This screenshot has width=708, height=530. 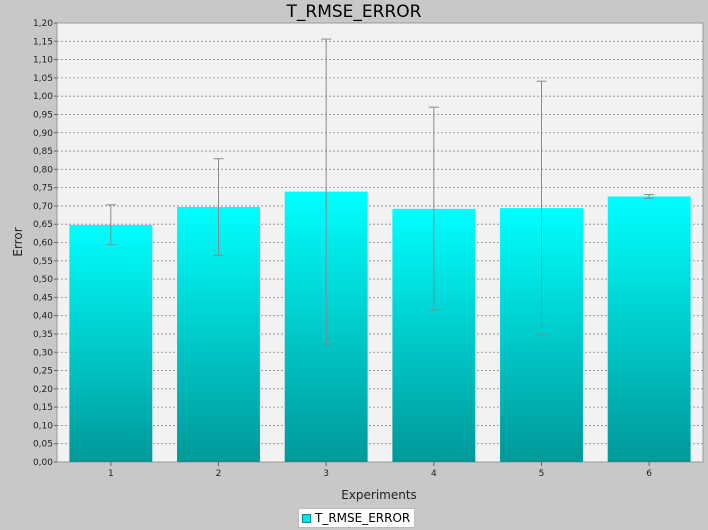 I want to click on y-tick-label: 0,65, so click(x=43, y=225).